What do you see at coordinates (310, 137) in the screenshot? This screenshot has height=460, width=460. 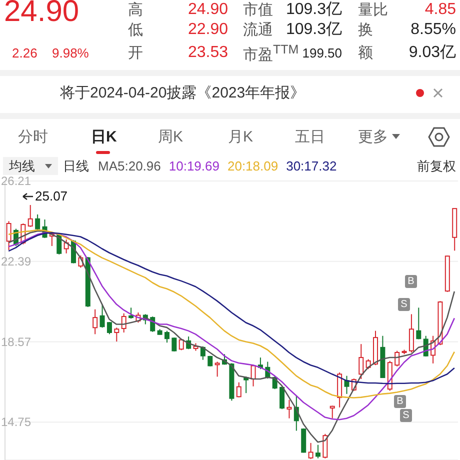 I see `text: 五日` at bounding box center [310, 137].